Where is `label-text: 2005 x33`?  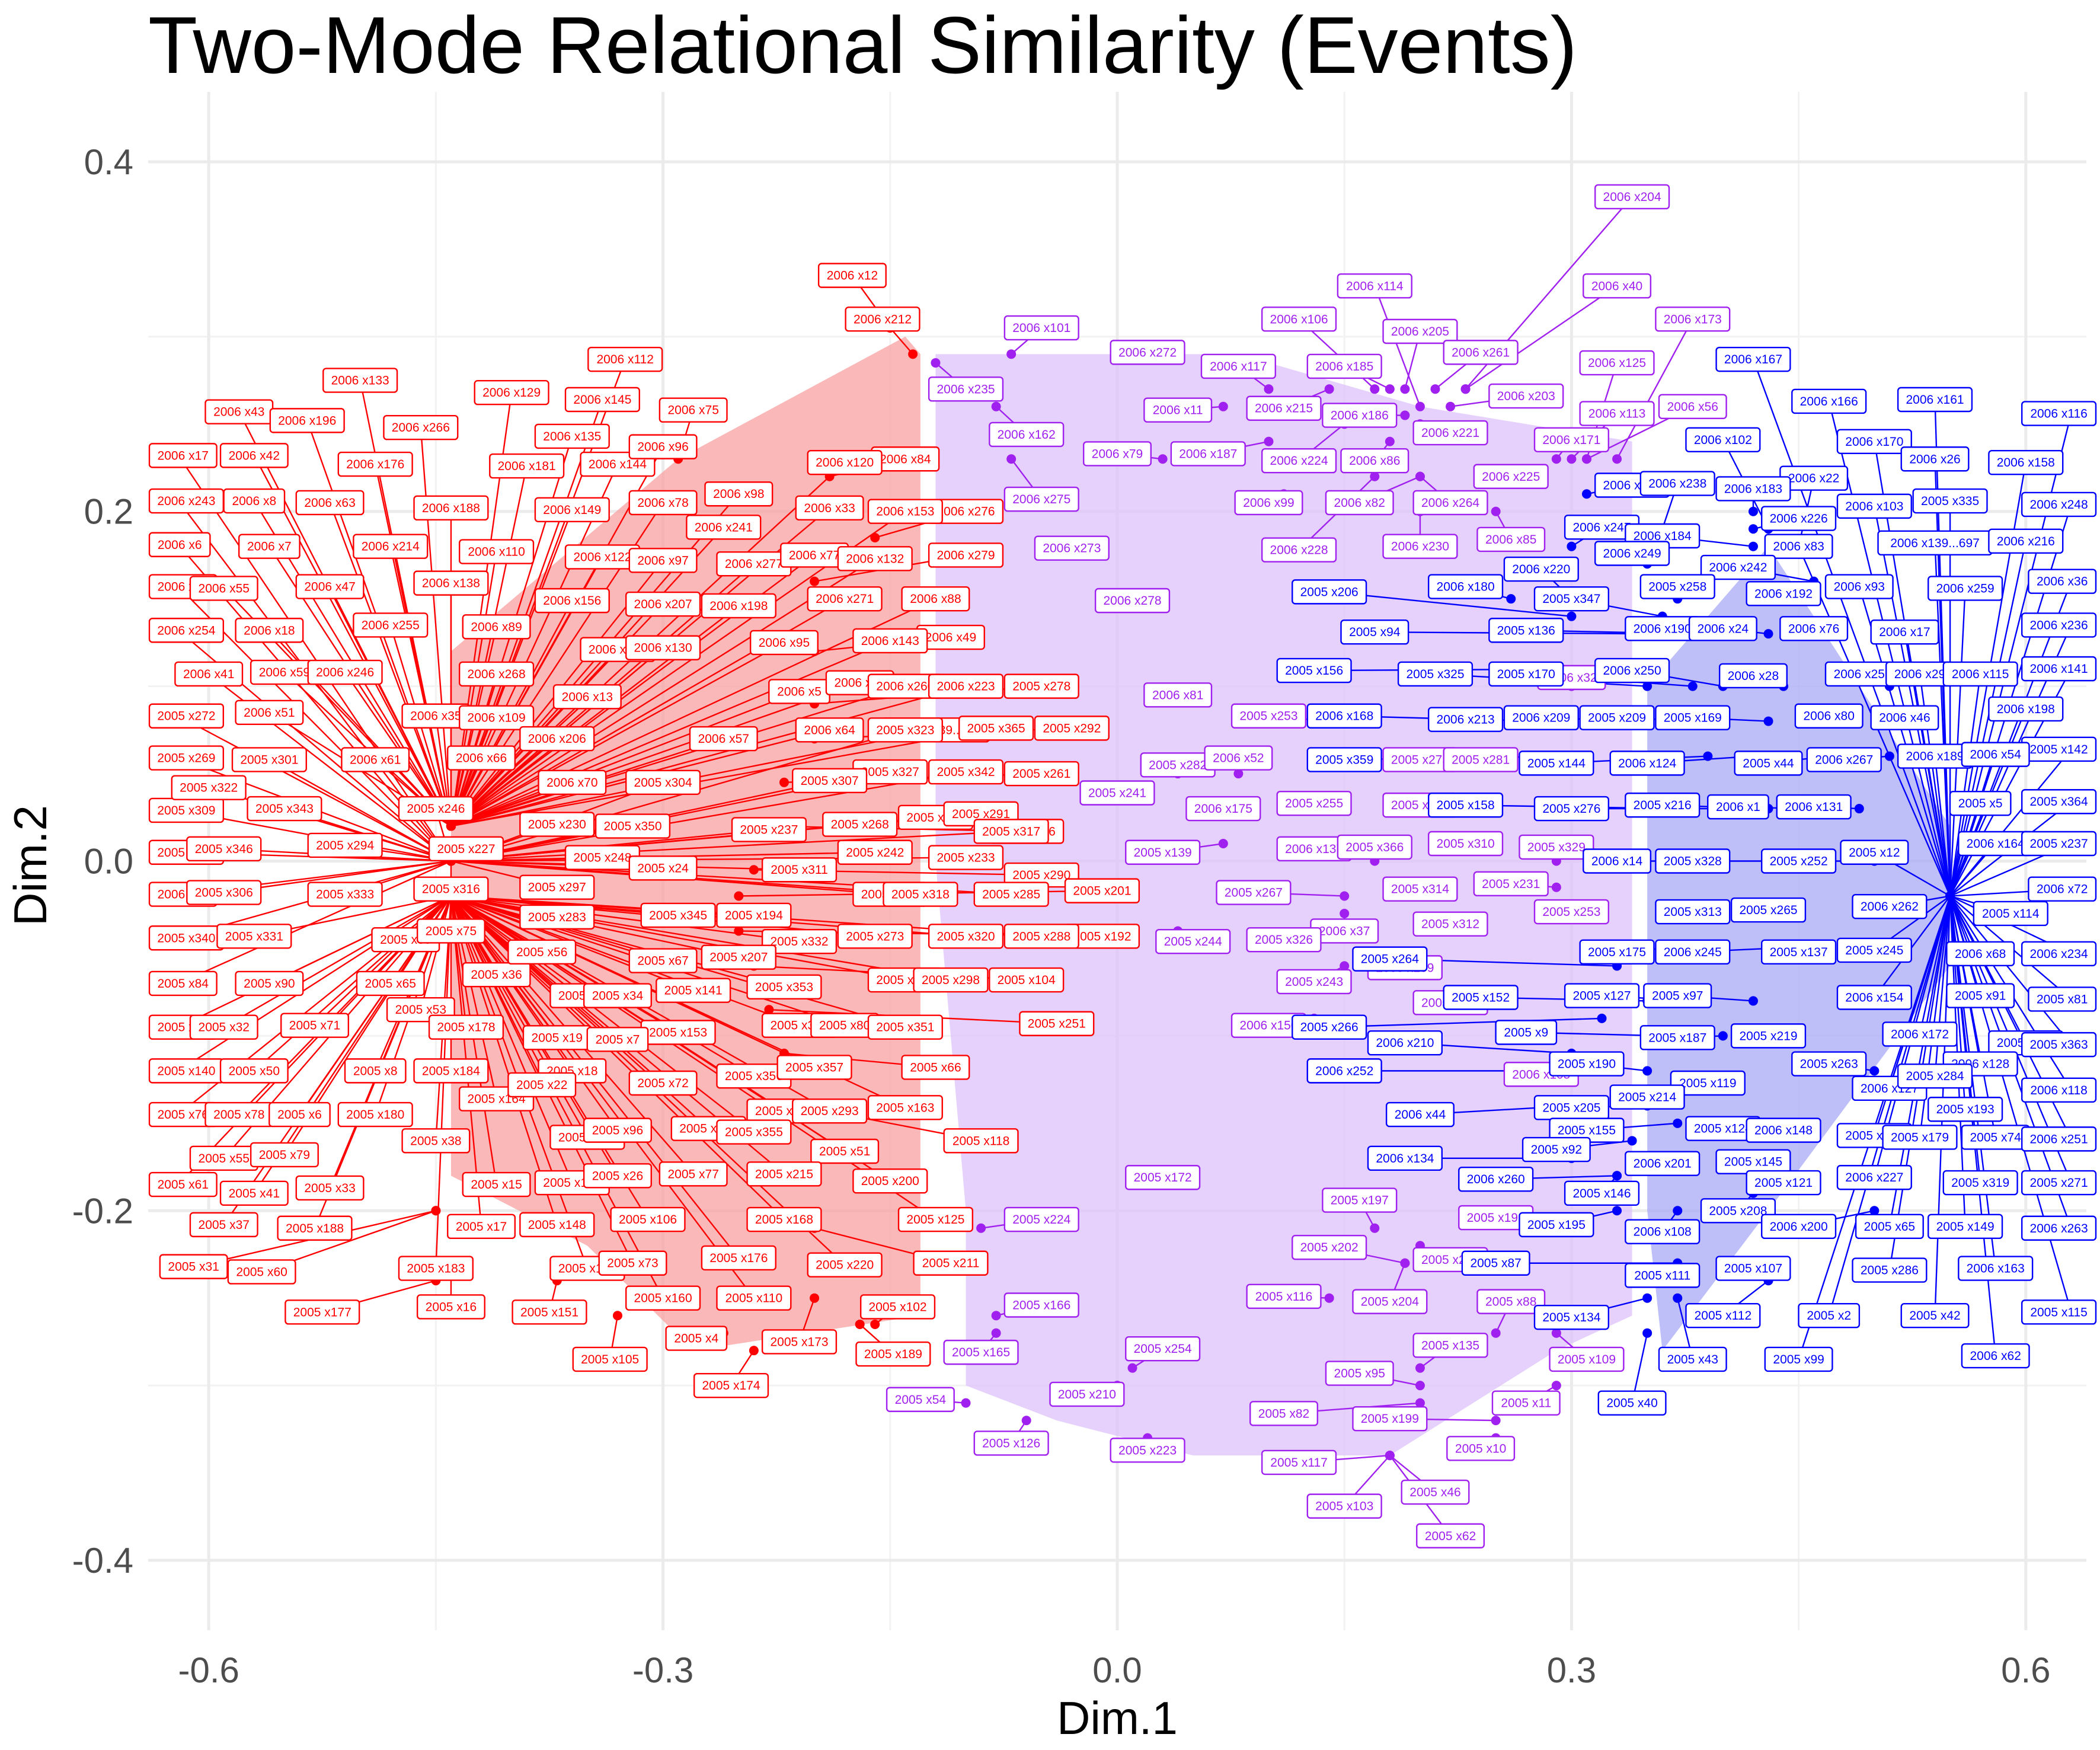
label-text: 2005 x33 is located at coordinates (329, 1188).